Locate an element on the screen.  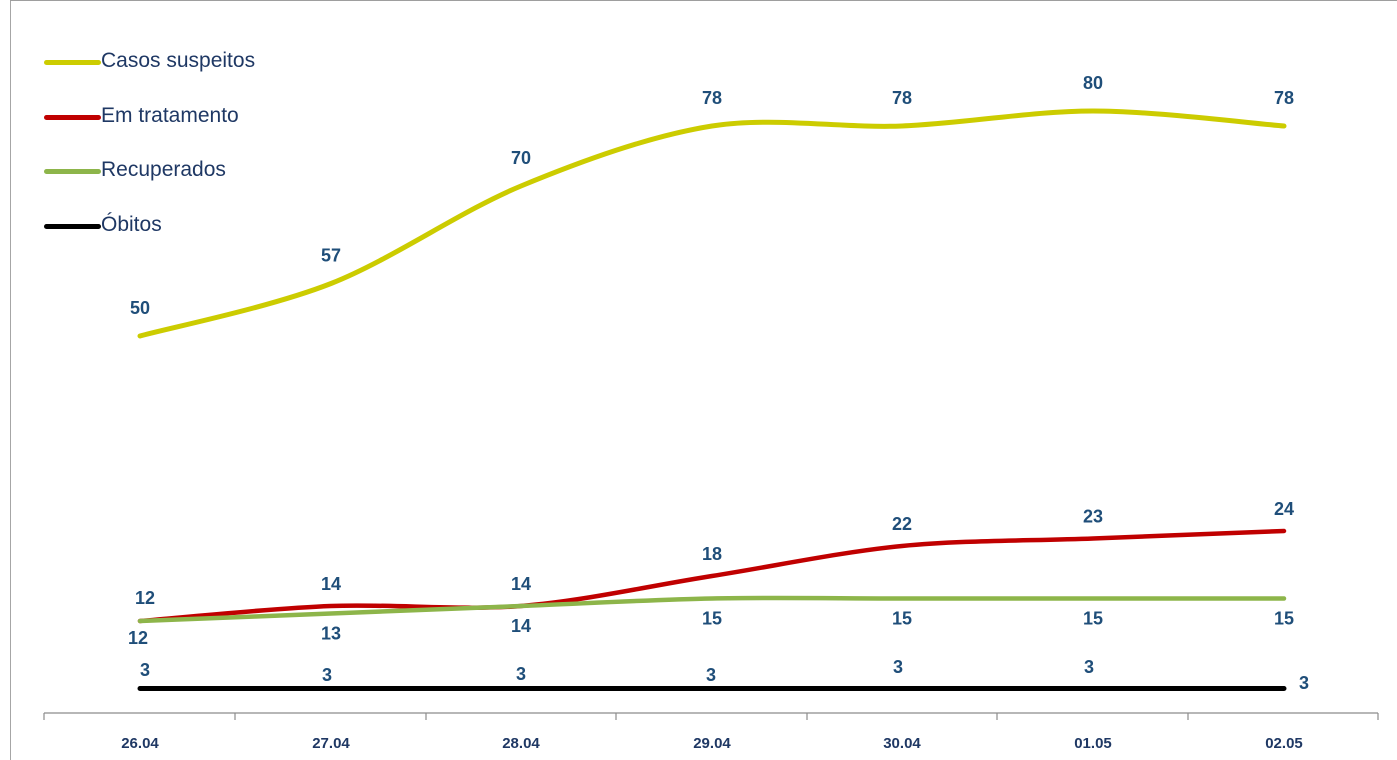
x-tick-label: 30.04 is located at coordinates (902, 743).